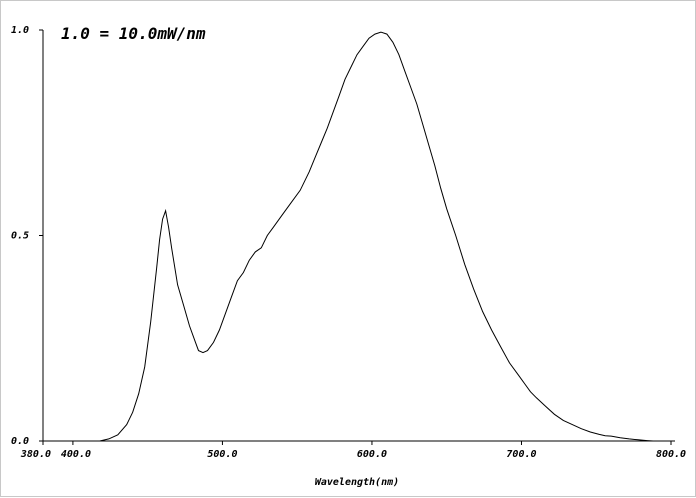 The height and width of the screenshot is (498, 696). What do you see at coordinates (357, 482) in the screenshot?
I see `x-axis-title: Wavelength(nm)` at bounding box center [357, 482].